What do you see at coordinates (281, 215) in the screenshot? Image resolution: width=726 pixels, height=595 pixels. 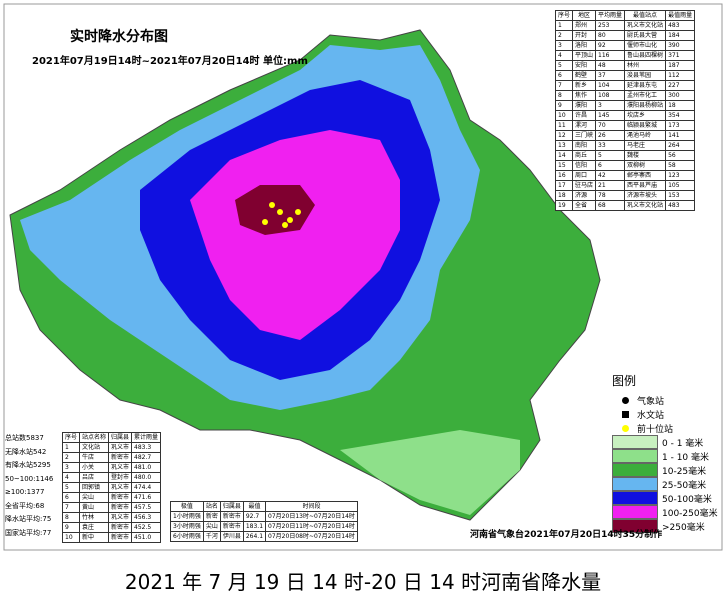 I see `top-stations` at bounding box center [281, 215].